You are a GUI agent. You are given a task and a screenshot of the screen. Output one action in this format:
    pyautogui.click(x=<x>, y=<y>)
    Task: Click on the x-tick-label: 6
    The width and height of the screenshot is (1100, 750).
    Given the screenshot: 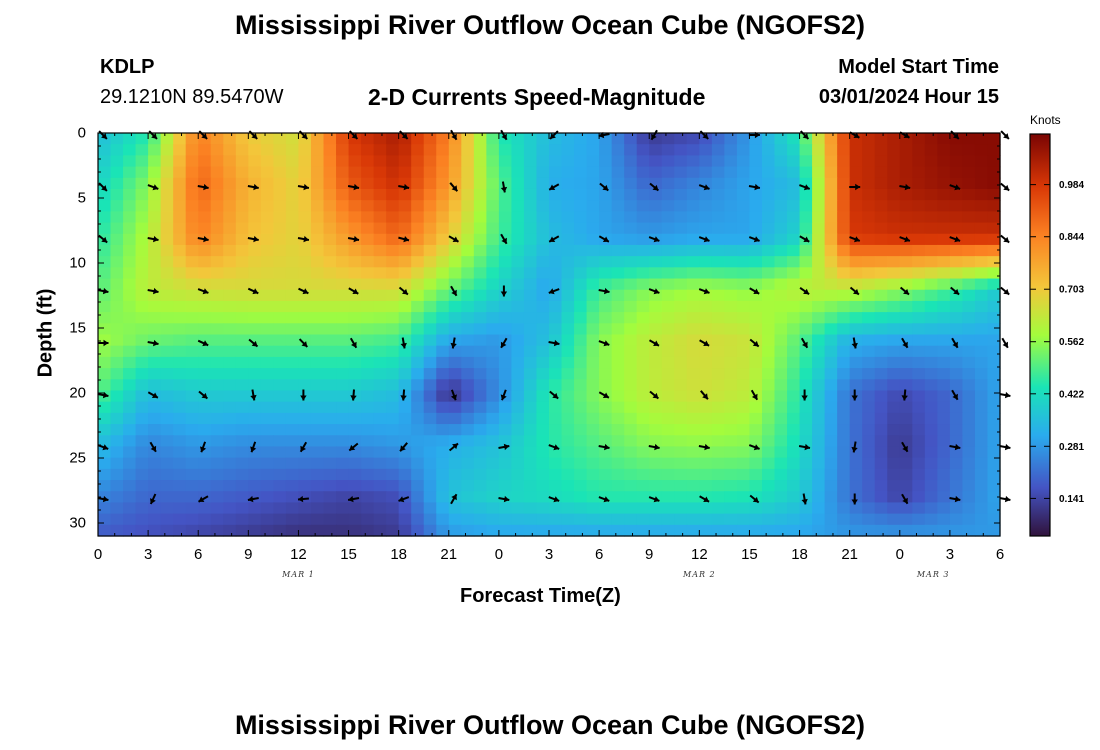 What is the action you would take?
    pyautogui.click(x=1000, y=554)
    